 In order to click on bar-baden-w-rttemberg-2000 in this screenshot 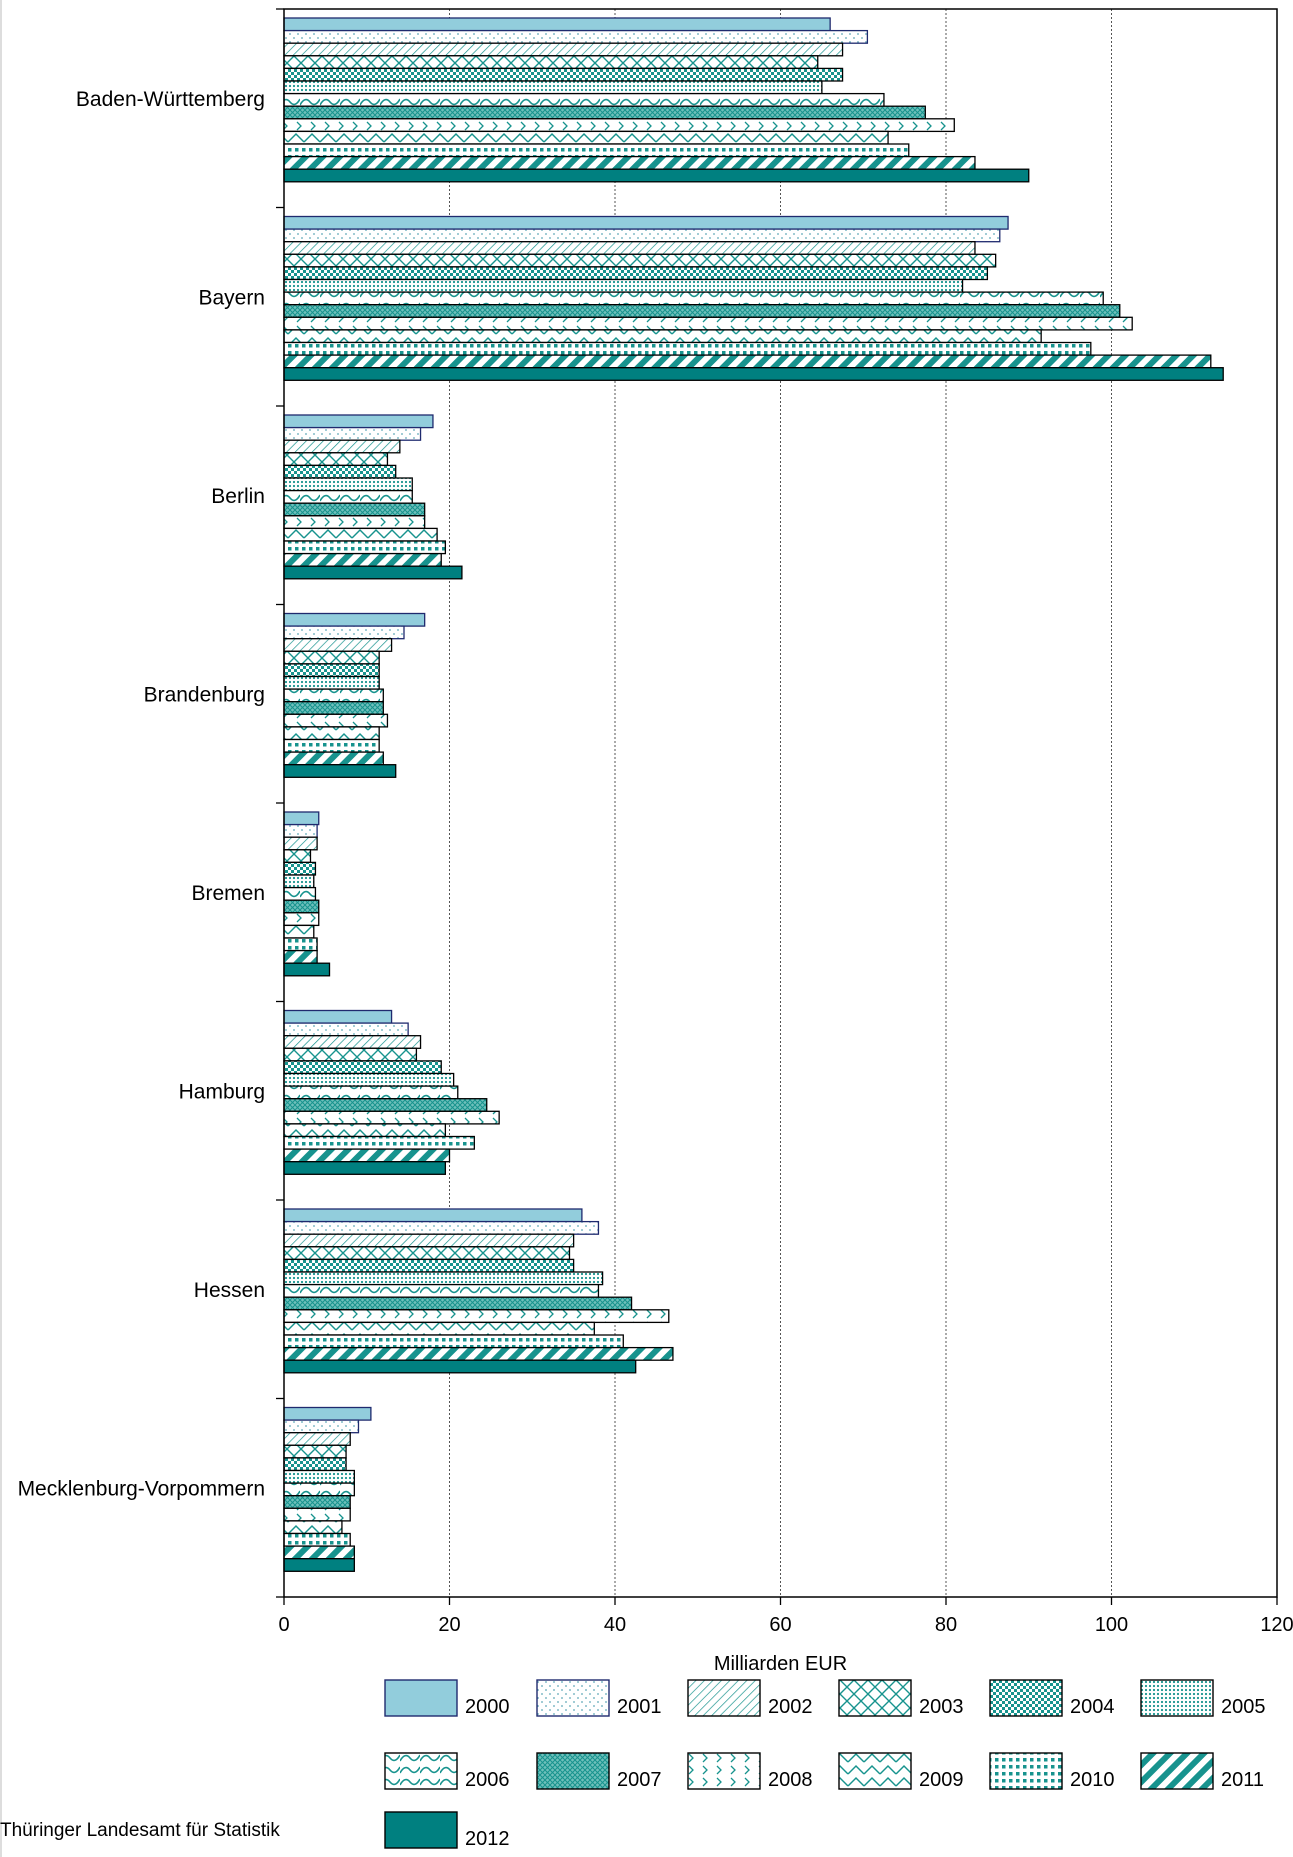, I will do `click(557, 24)`.